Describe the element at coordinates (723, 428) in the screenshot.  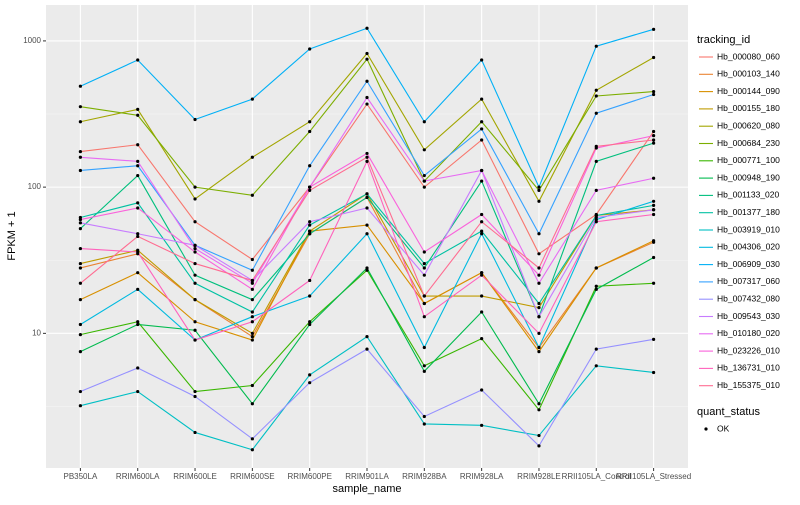
I see `legend-label: OK` at that location.